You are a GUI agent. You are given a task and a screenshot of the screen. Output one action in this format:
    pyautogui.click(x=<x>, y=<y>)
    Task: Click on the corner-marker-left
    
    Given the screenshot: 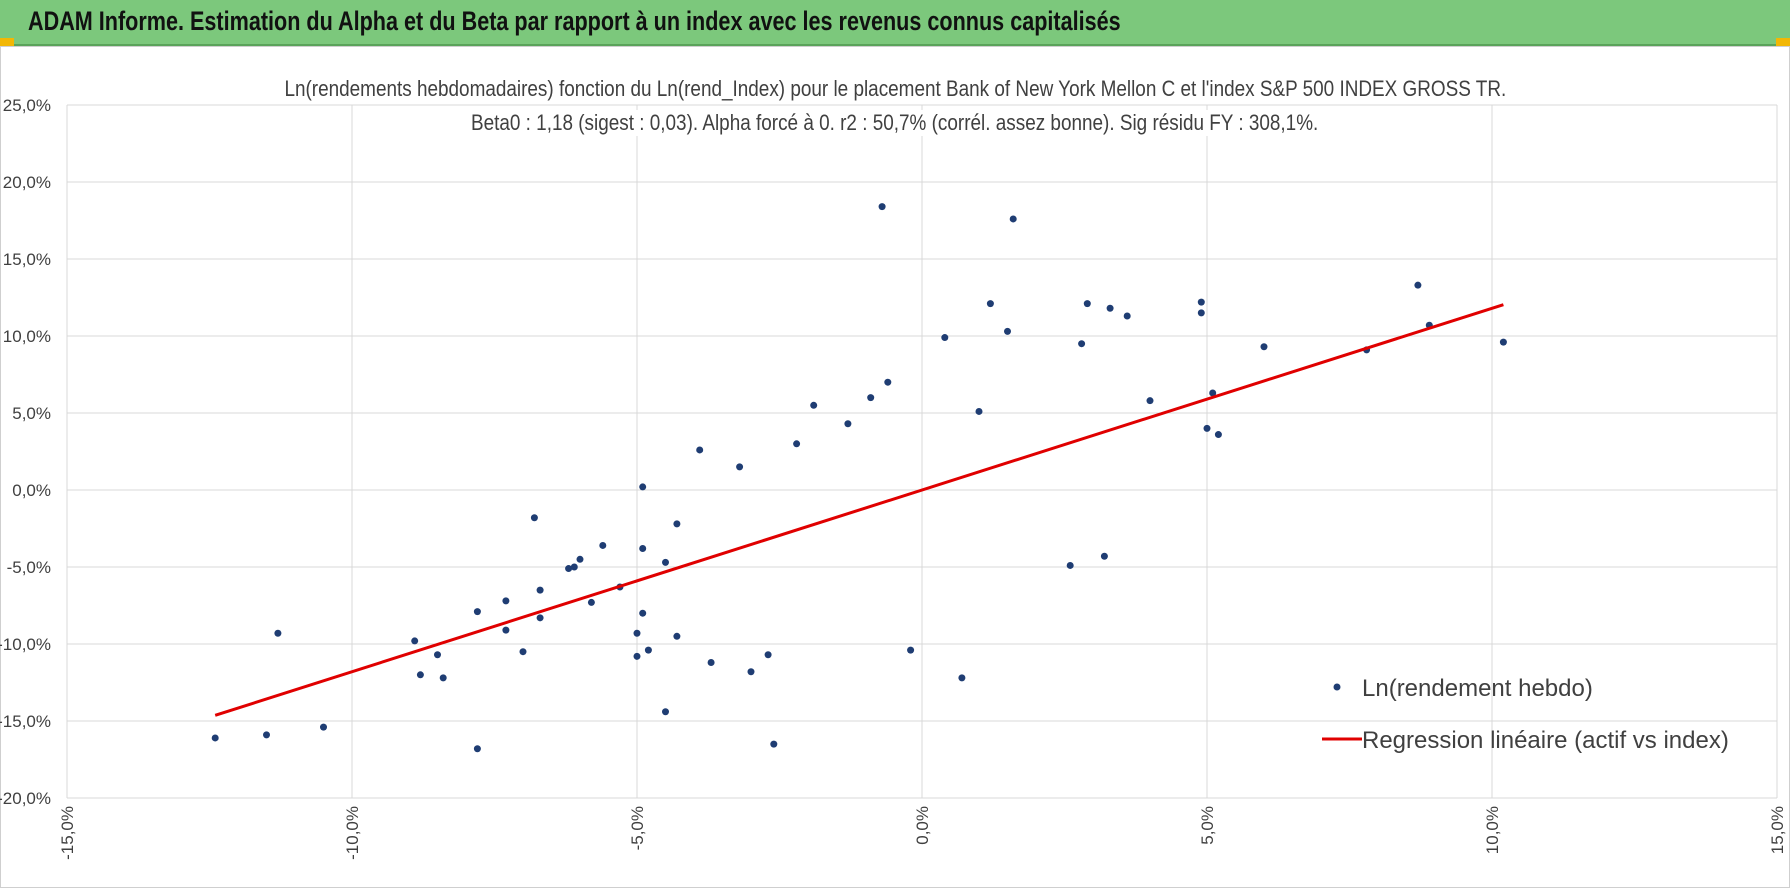 What is the action you would take?
    pyautogui.click(x=7, y=42)
    